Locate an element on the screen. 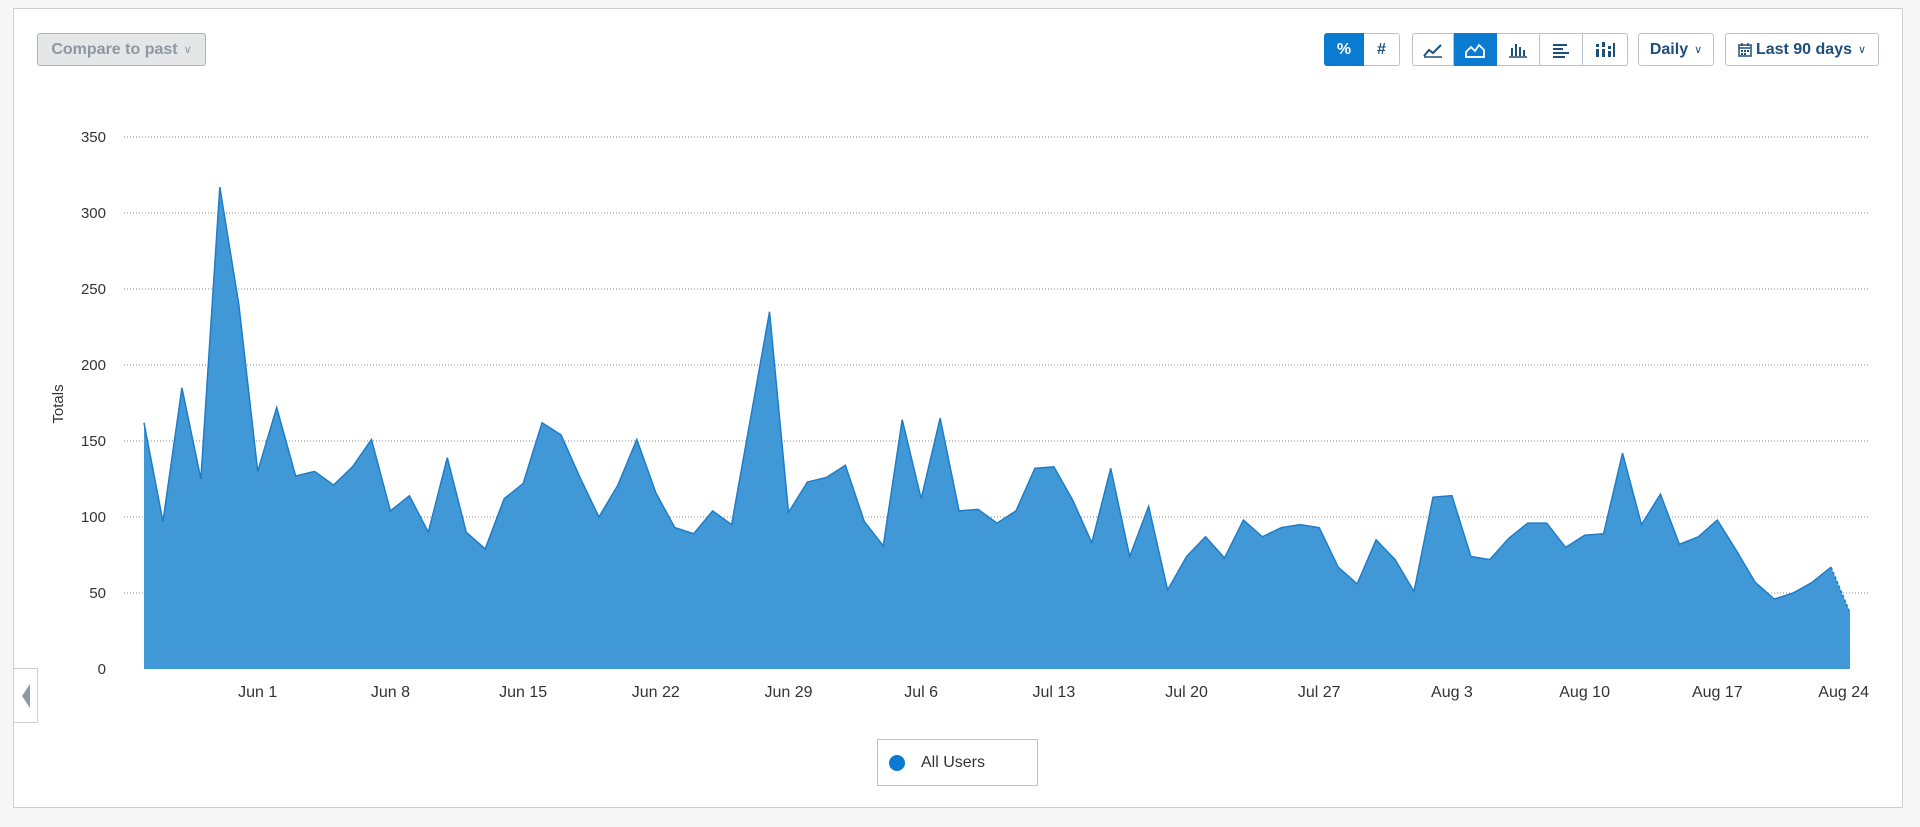 The image size is (1920, 827). line-chart-button is located at coordinates (1433, 49).